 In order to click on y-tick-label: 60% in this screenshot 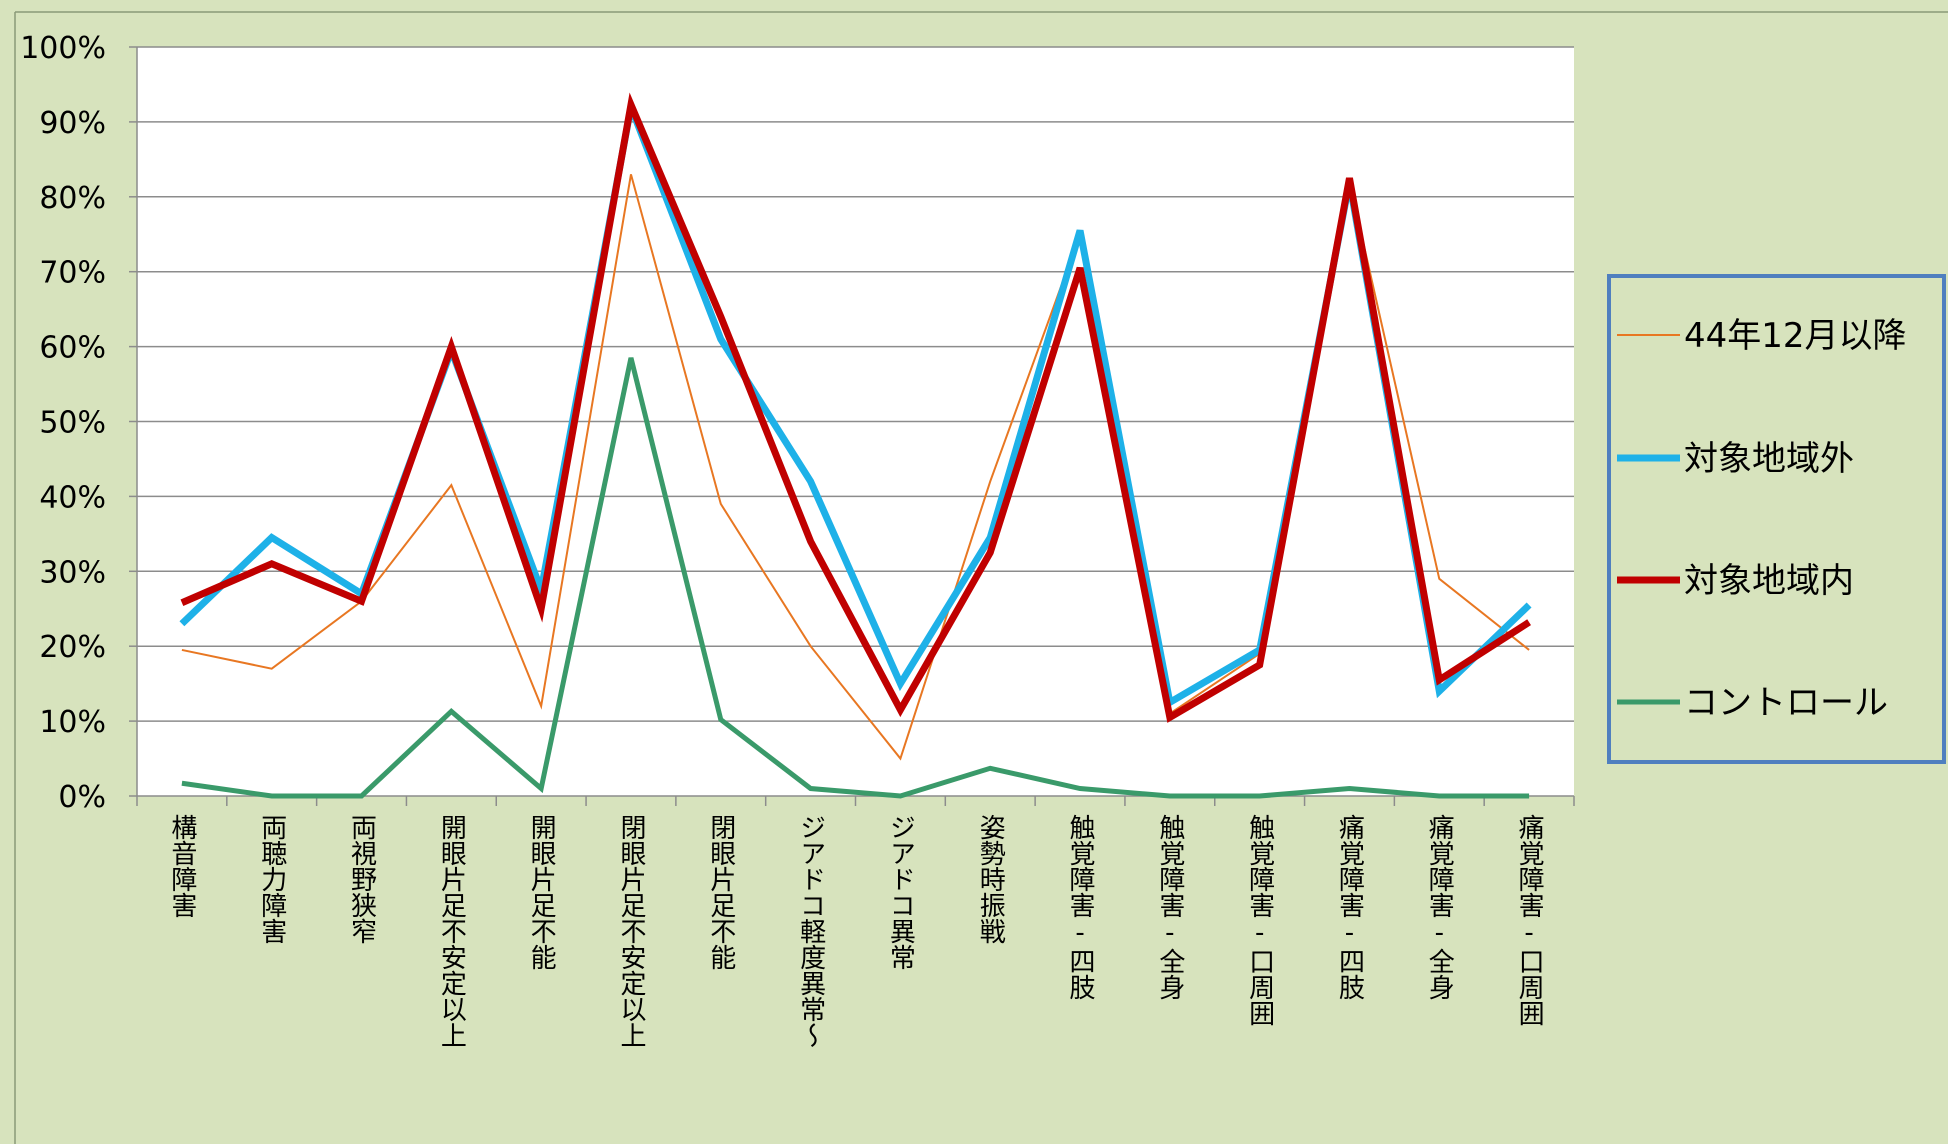, I will do `click(72, 348)`.